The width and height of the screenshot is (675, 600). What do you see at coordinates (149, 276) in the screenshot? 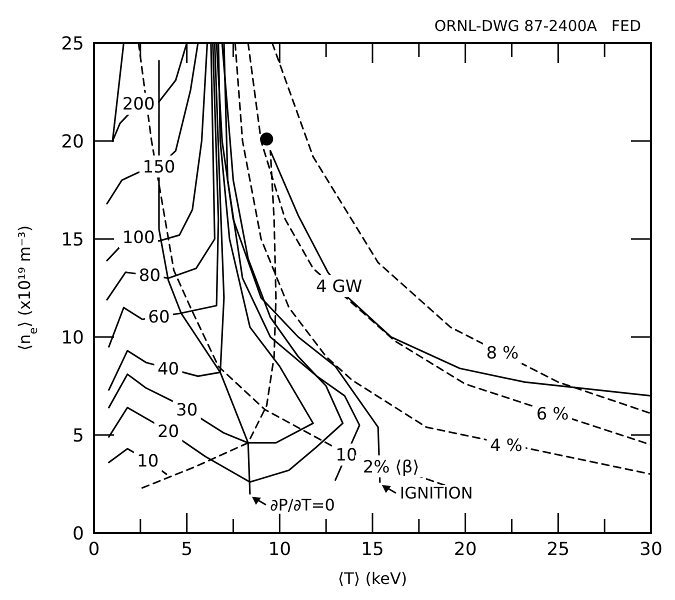
I see `annotation: 80` at bounding box center [149, 276].